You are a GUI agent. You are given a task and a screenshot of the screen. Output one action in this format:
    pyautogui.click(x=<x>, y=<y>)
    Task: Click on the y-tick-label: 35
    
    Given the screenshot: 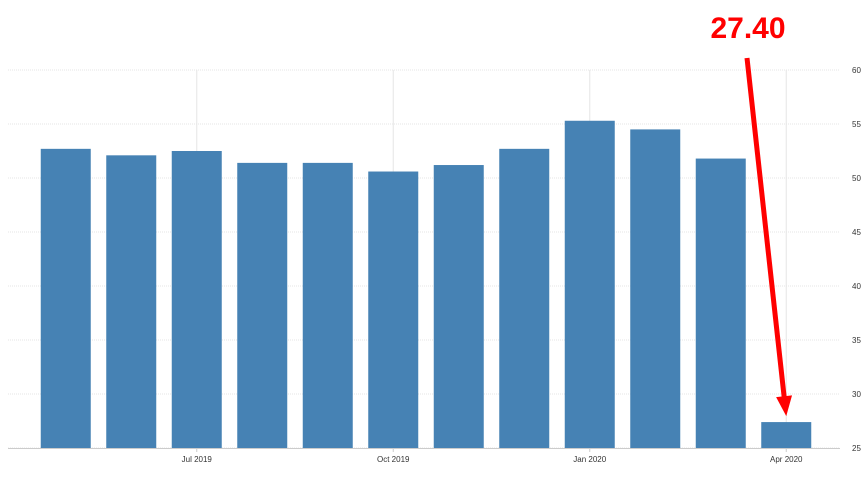 What is the action you would take?
    pyautogui.click(x=856, y=340)
    